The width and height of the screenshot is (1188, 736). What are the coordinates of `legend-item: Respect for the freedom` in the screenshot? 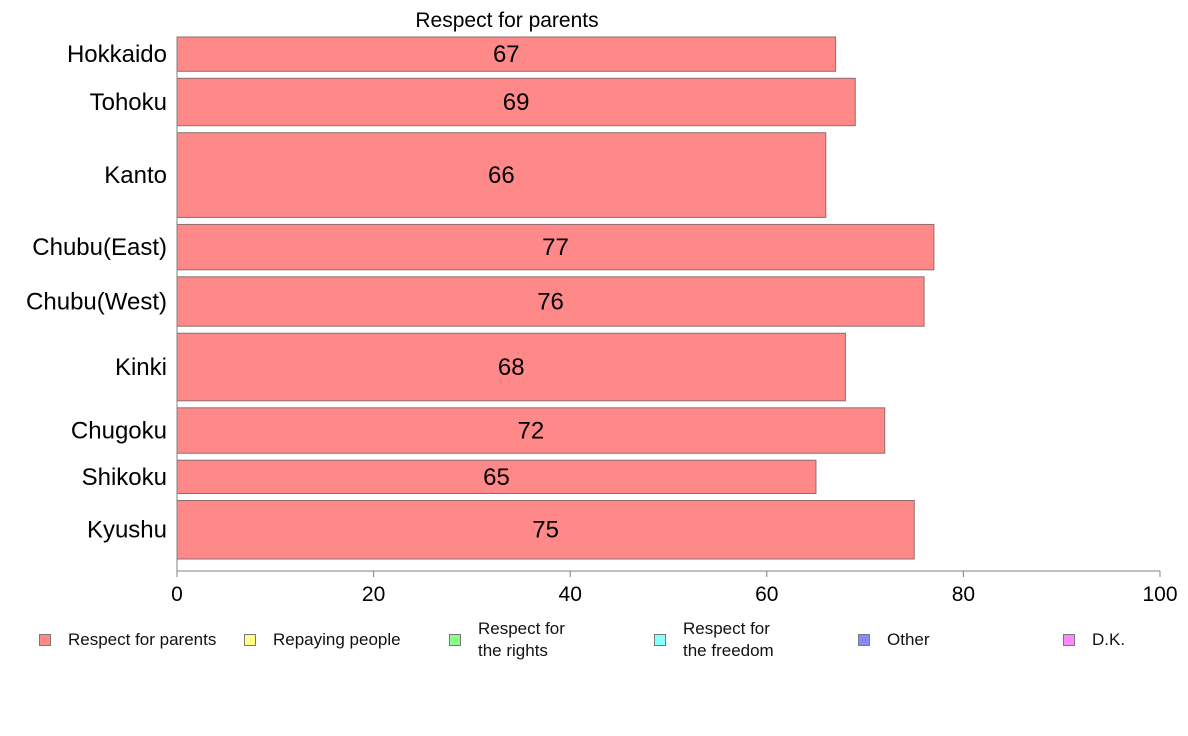 It's located at (714, 640).